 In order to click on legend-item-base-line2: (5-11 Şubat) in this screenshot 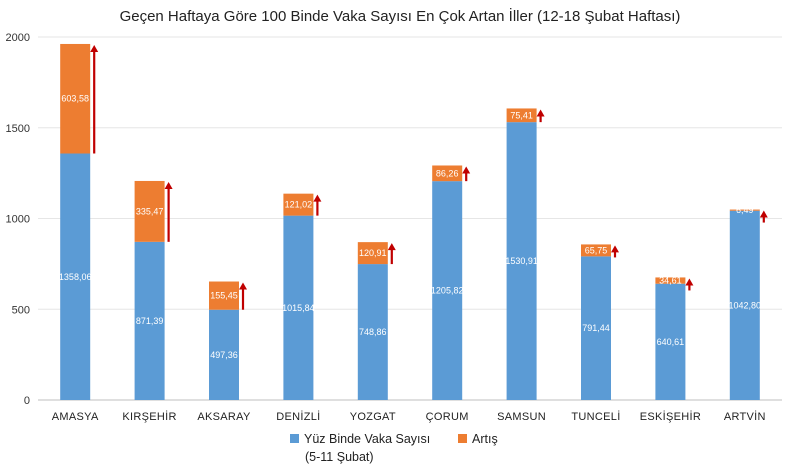, I will do `click(339, 457)`.